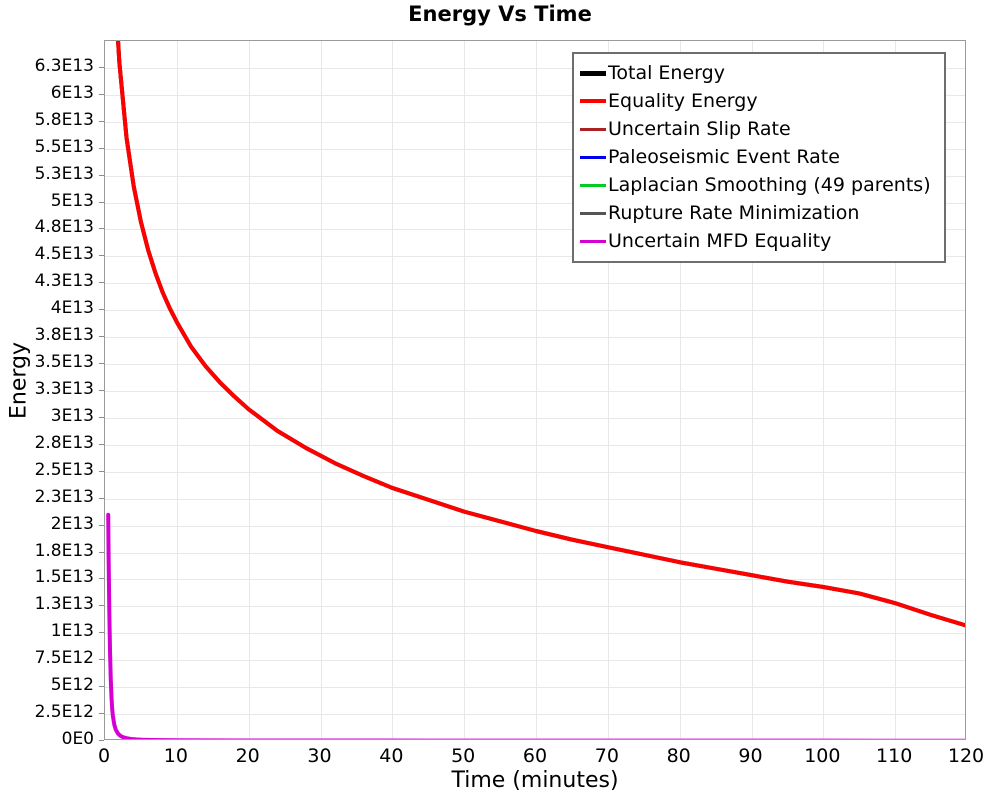 Image resolution: width=1000 pixels, height=800 pixels. Describe the element at coordinates (759, 73) in the screenshot. I see `legend-item: Total Energy` at that location.